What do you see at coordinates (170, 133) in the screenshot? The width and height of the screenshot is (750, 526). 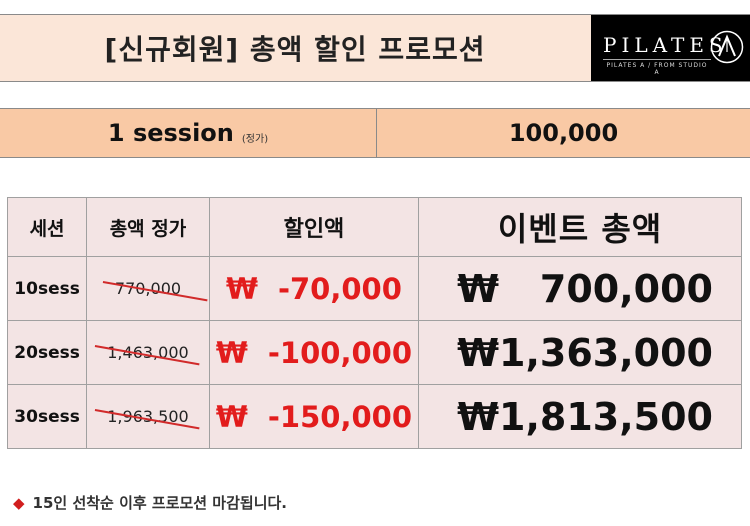 I see `session-name: 1 session` at bounding box center [170, 133].